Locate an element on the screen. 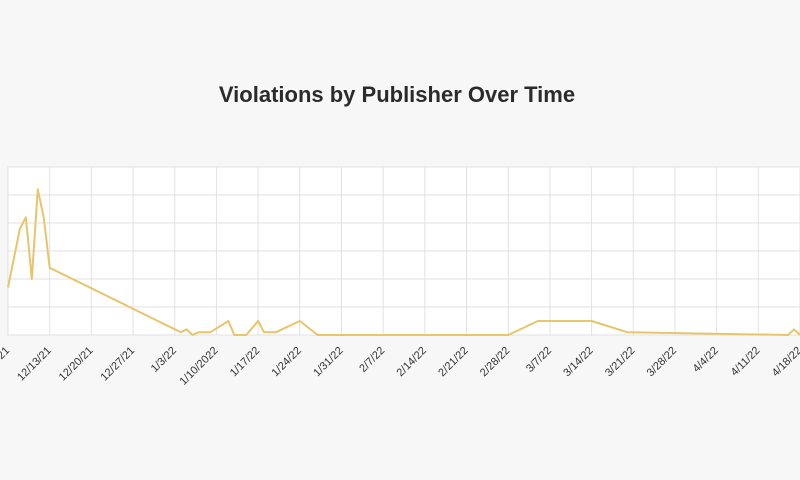 The width and height of the screenshot is (800, 480). x-tick-label: 3/21/22 is located at coordinates (620, 362).